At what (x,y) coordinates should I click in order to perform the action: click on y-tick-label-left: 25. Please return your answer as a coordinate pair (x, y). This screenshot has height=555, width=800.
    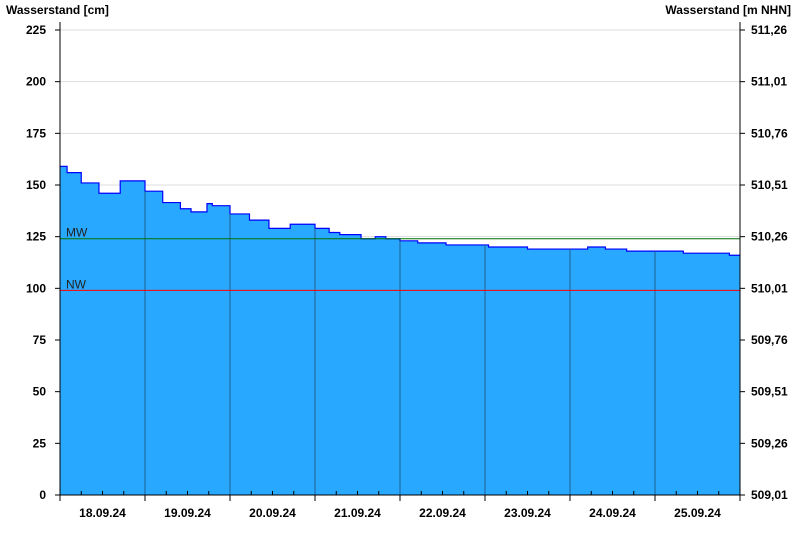
    Looking at the image, I should click on (40, 443).